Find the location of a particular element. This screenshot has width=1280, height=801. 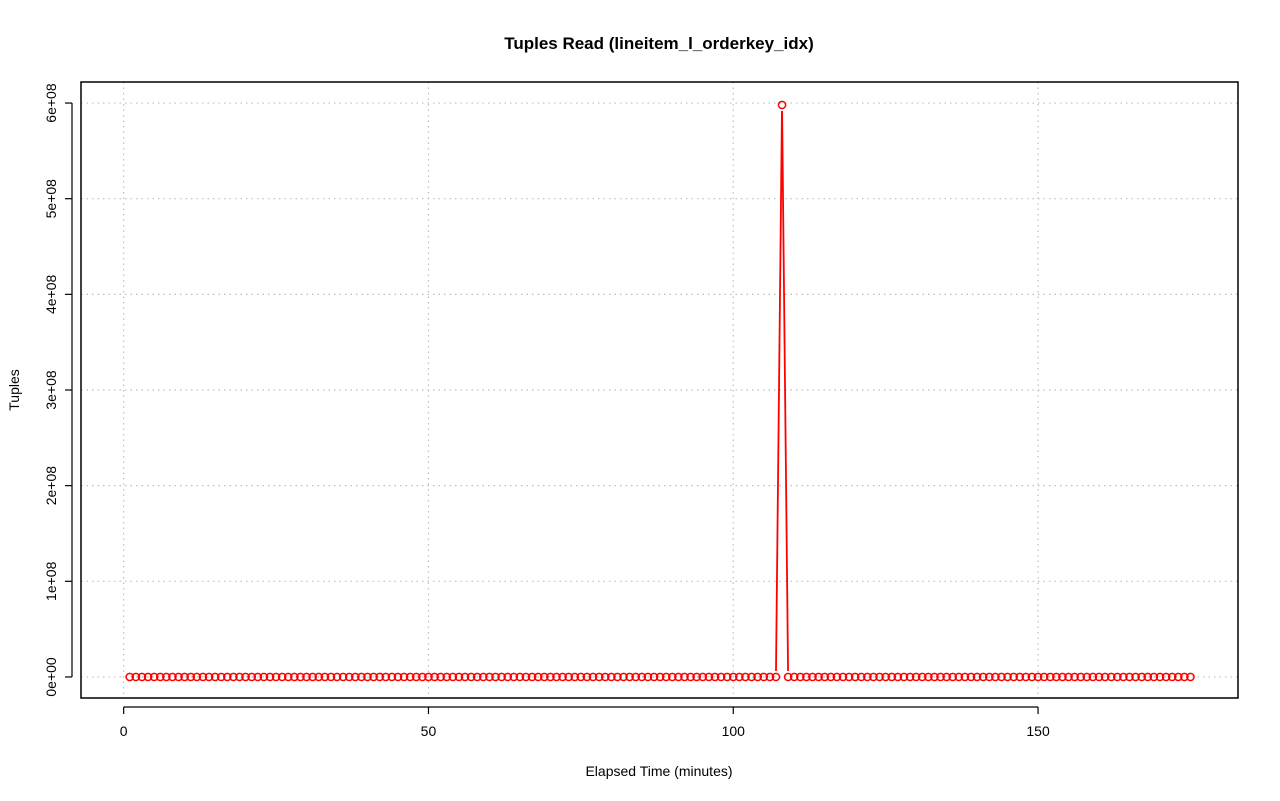

y-tick-label: 4e+08 is located at coordinates (51, 294).